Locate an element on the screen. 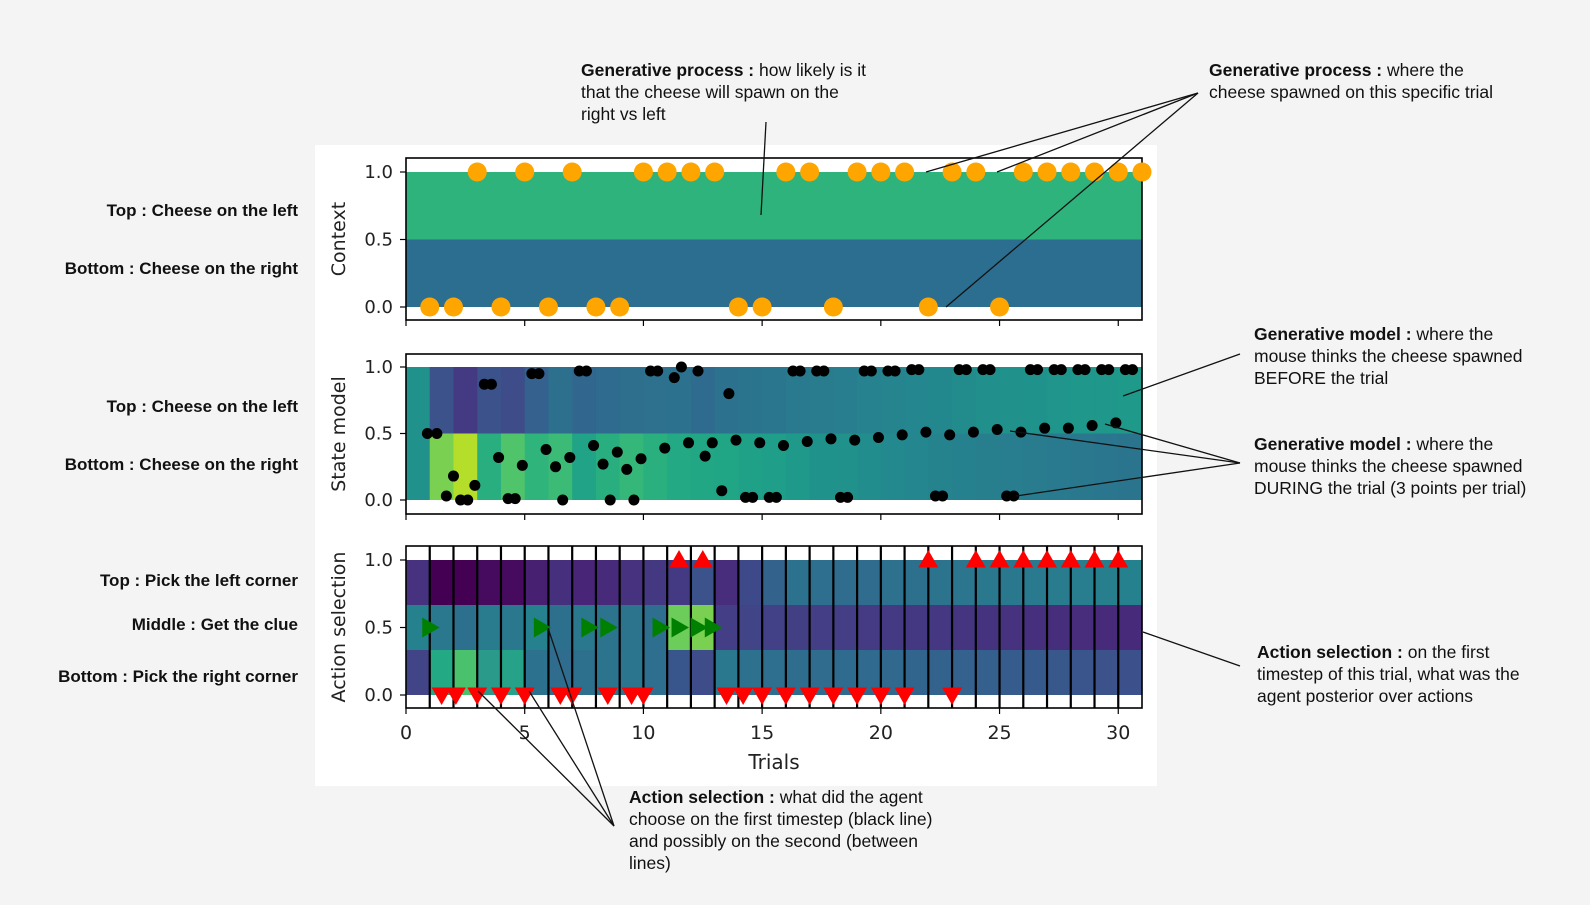  y-tick-label: 0.0 is located at coordinates (378, 307).